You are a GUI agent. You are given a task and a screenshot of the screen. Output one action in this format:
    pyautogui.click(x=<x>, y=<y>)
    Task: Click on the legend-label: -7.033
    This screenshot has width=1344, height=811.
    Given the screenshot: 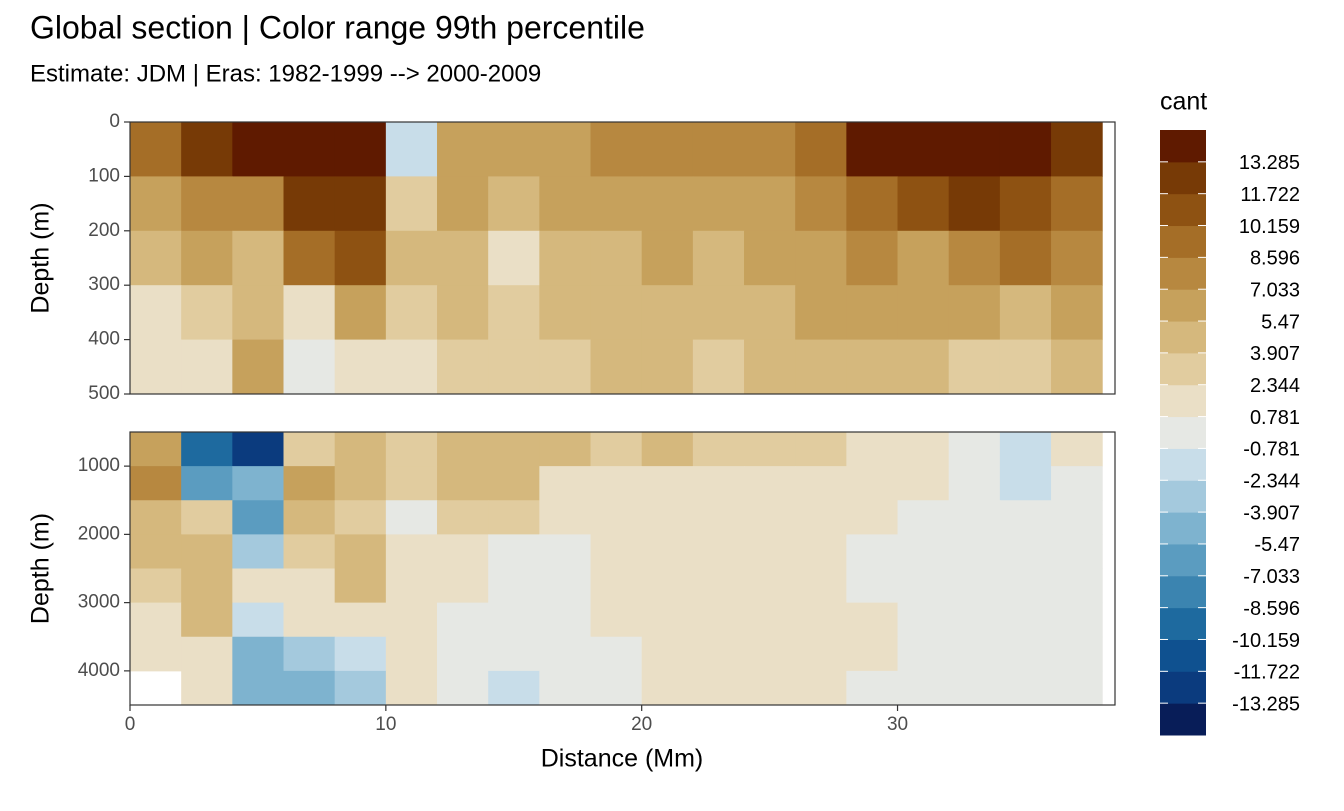 What is the action you would take?
    pyautogui.click(x=1271, y=577)
    